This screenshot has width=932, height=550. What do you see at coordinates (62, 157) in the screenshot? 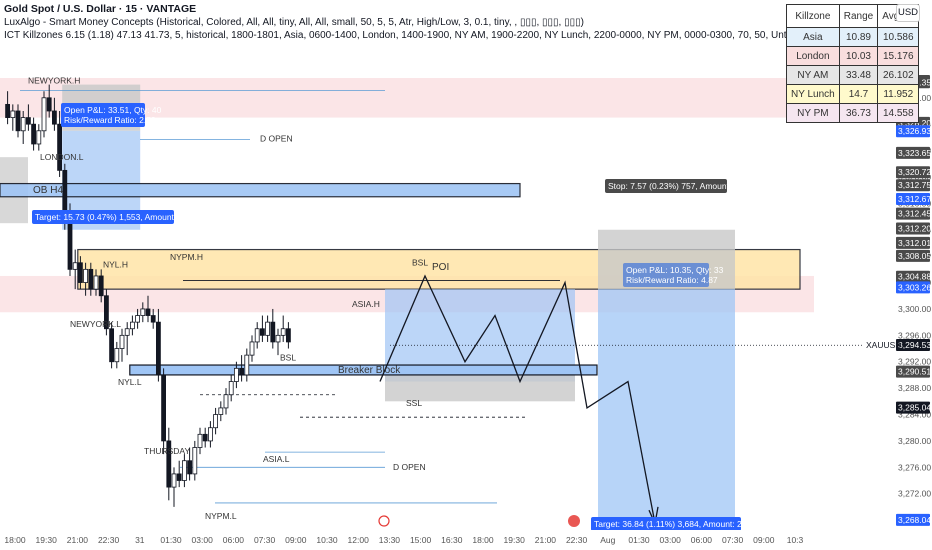
I see `label-london-low: LONDON.L` at bounding box center [62, 157].